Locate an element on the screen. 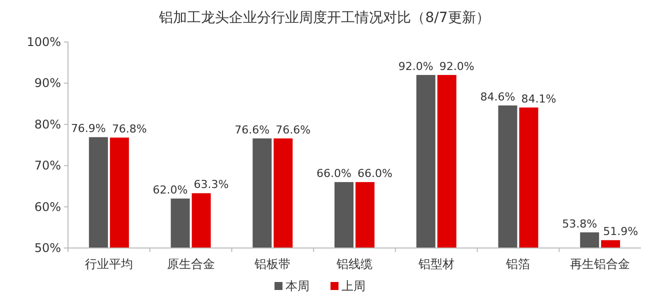  y-tick-label: 60% is located at coordinates (47, 207).